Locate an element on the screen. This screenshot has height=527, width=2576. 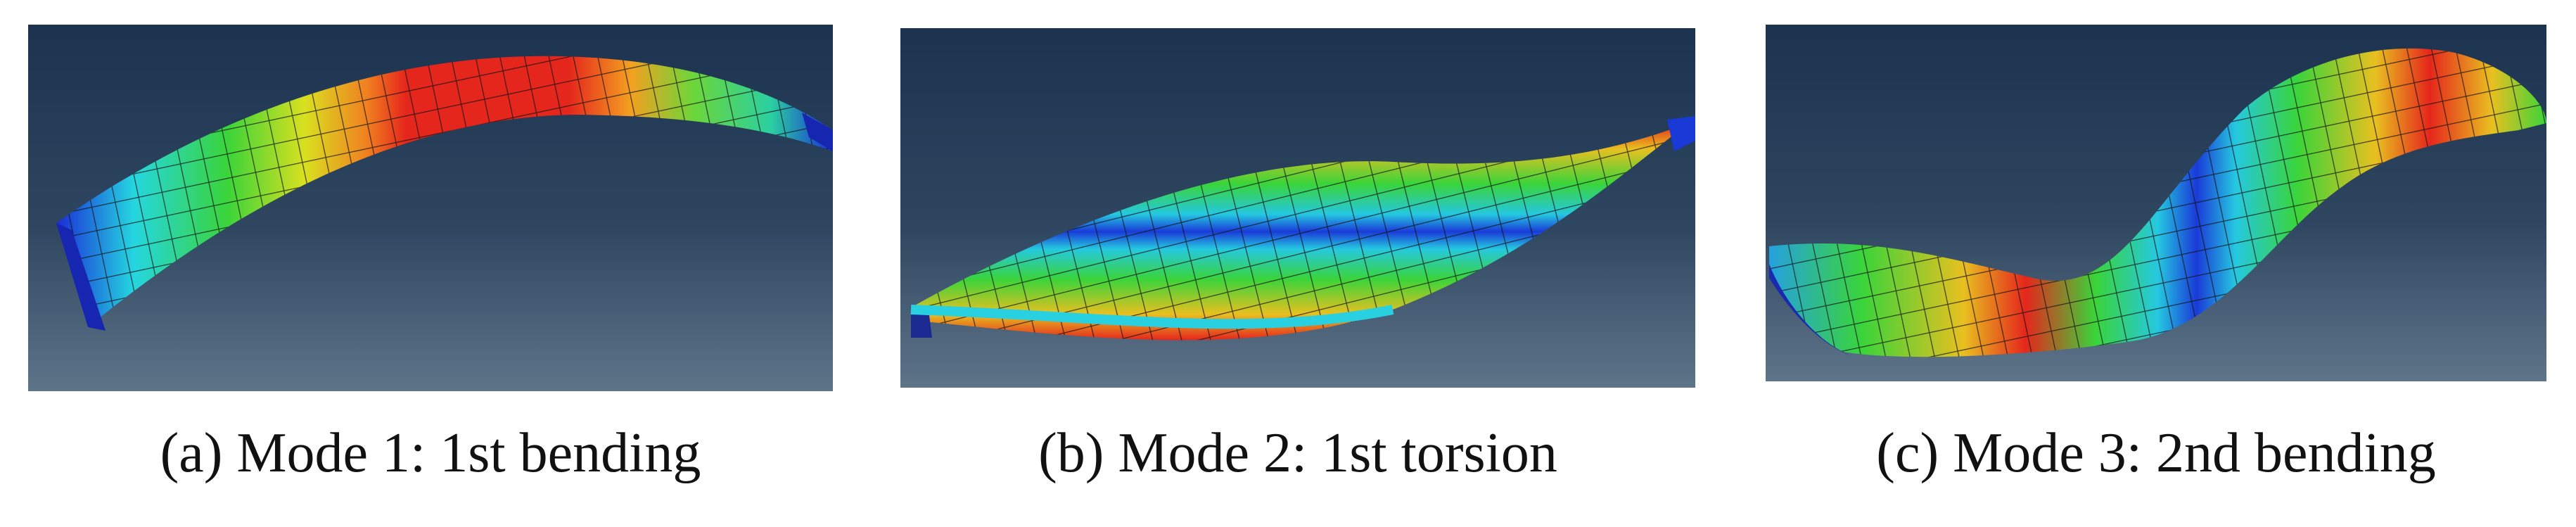
panel-caption: (a) Mode 1: 1st bending is located at coordinates (430, 453).